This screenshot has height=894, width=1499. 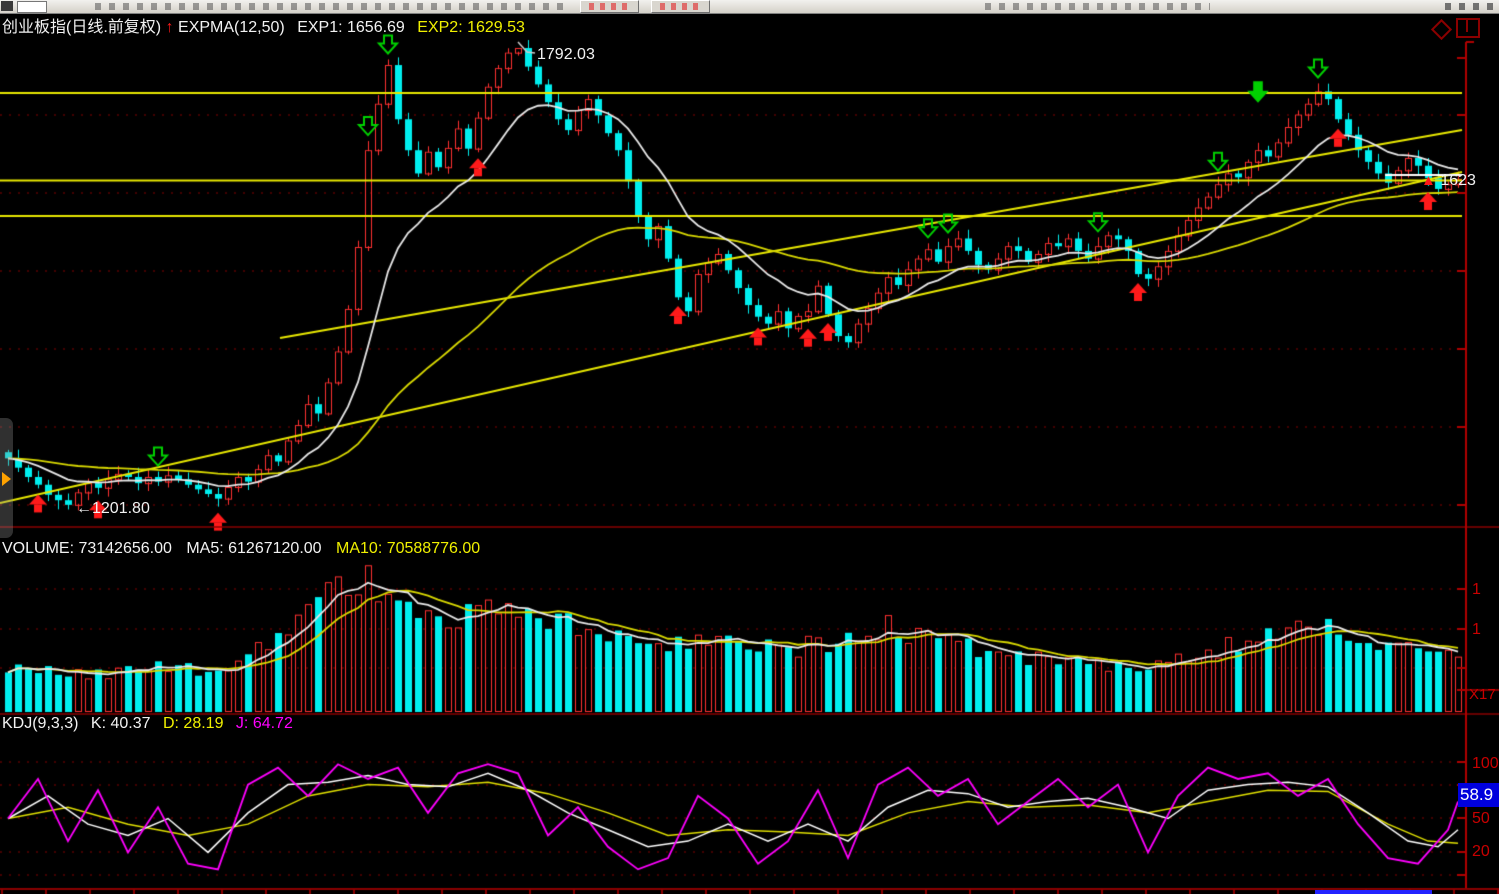 I want to click on volume-ma10: MA10: 70588776.00, so click(x=408, y=548).